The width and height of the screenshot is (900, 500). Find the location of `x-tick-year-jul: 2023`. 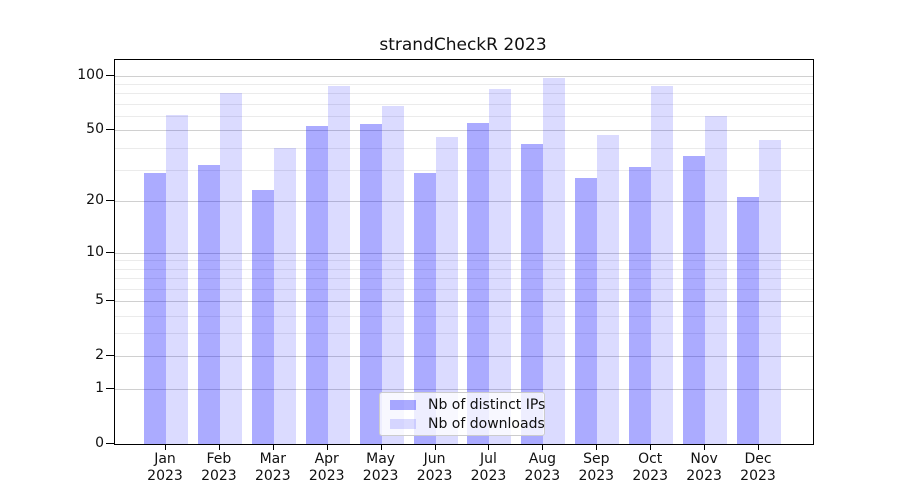

x-tick-year-jul: 2023 is located at coordinates (488, 476).